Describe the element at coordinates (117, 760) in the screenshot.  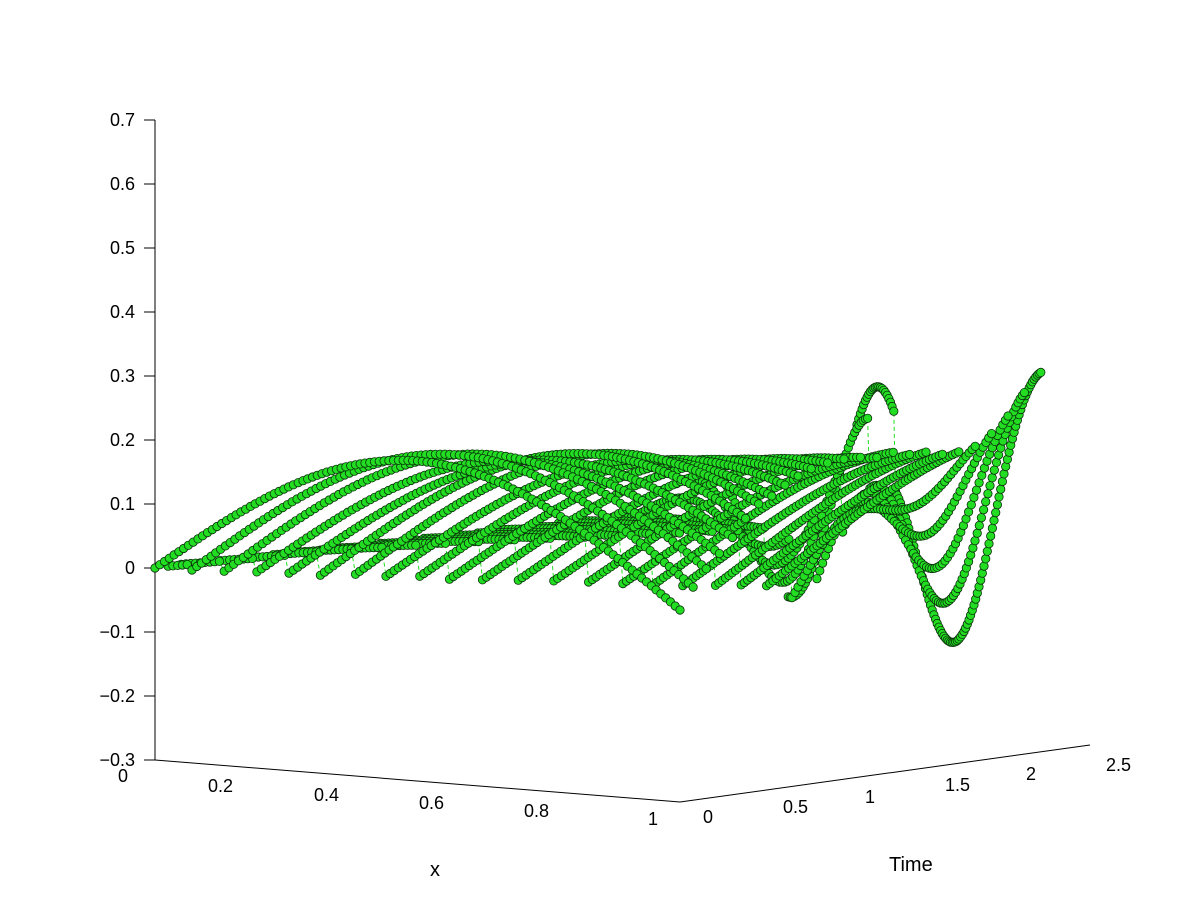
I see `z-tick-label: −0.3` at that location.